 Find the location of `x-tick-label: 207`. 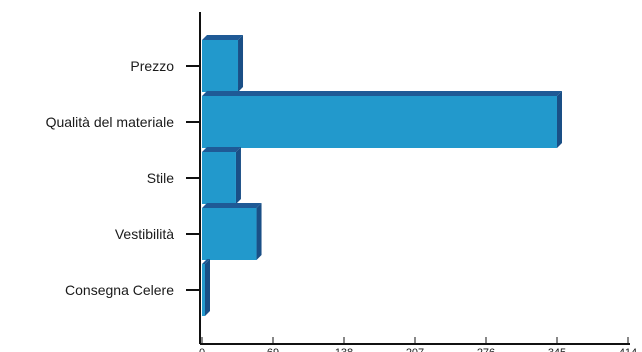

x-tick-label: 207 is located at coordinates (415, 349).